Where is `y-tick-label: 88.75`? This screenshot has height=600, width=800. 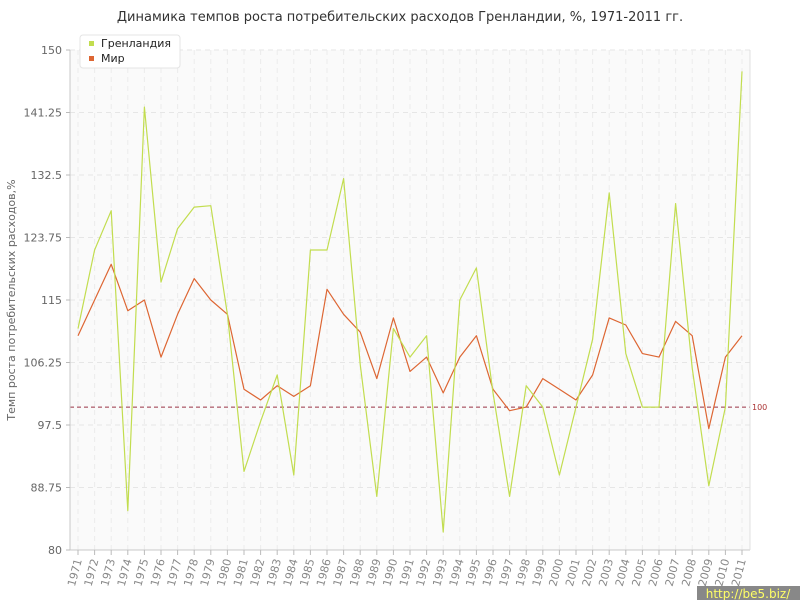
y-tick-label: 88.75 is located at coordinates (47, 488).